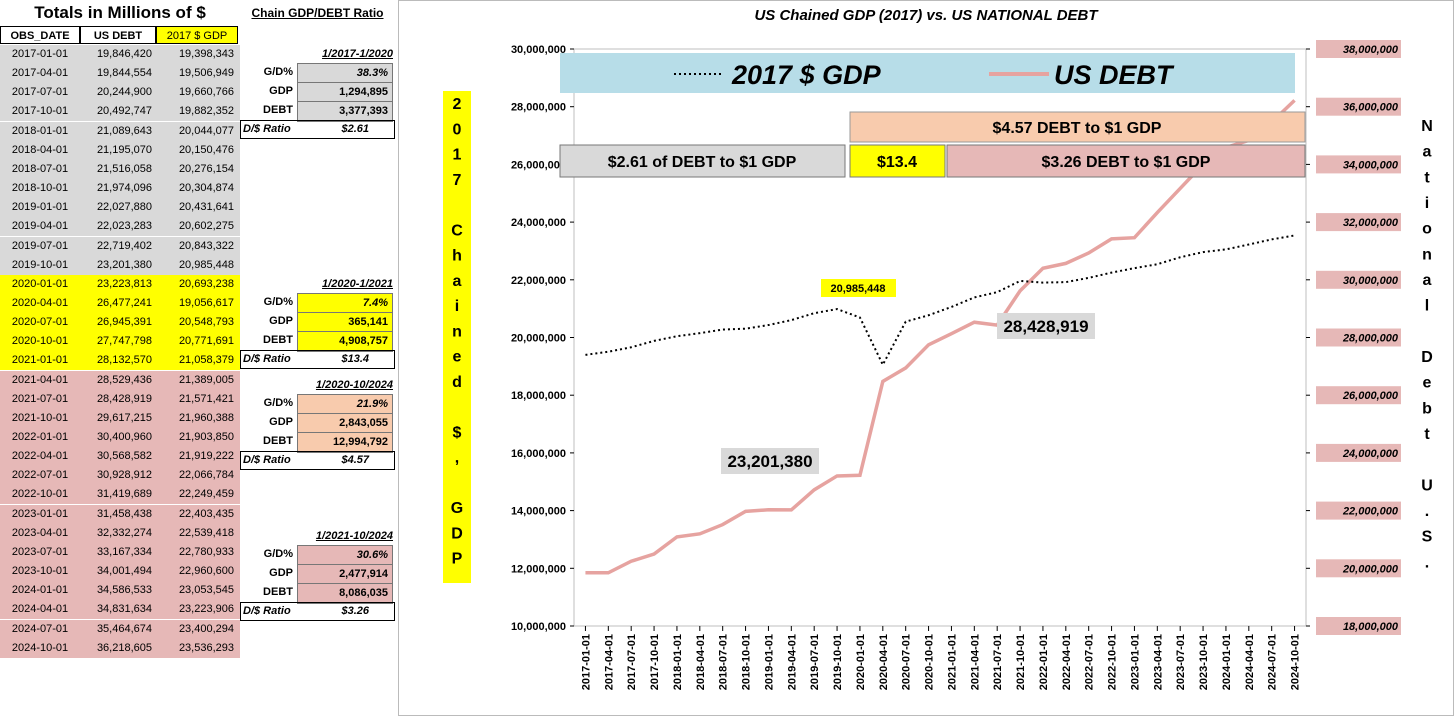 This screenshot has height=718, width=1456. I want to click on ratio-value: 1,294,895, so click(345, 92).